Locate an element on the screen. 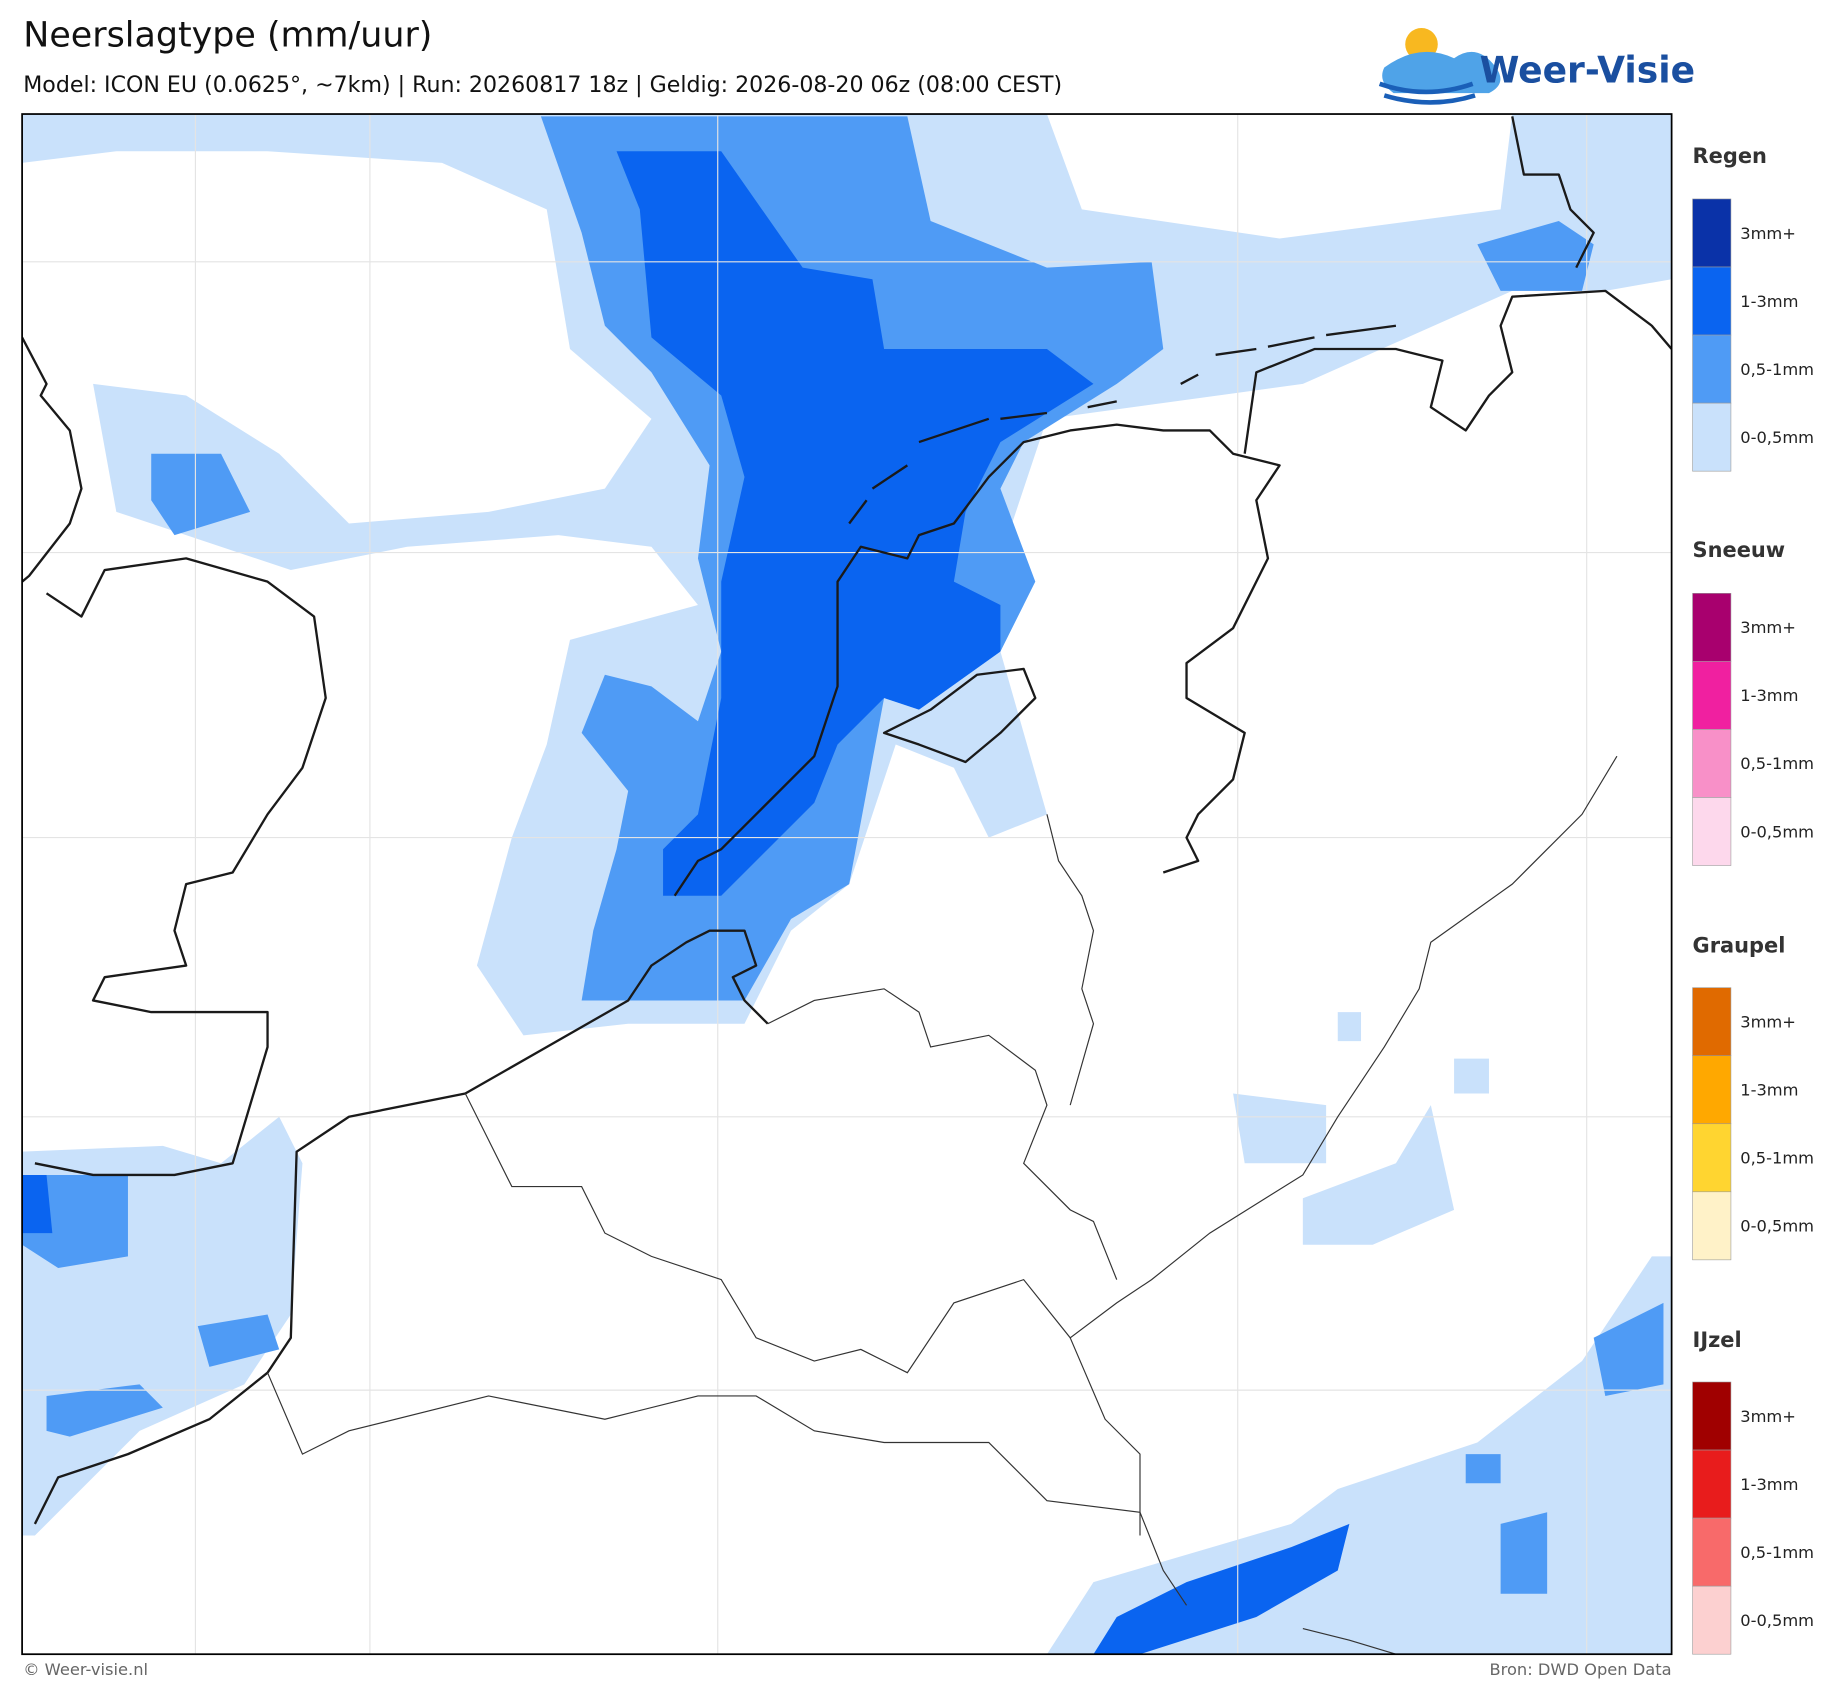  legend-title: Graupel is located at coordinates (1739, 946).